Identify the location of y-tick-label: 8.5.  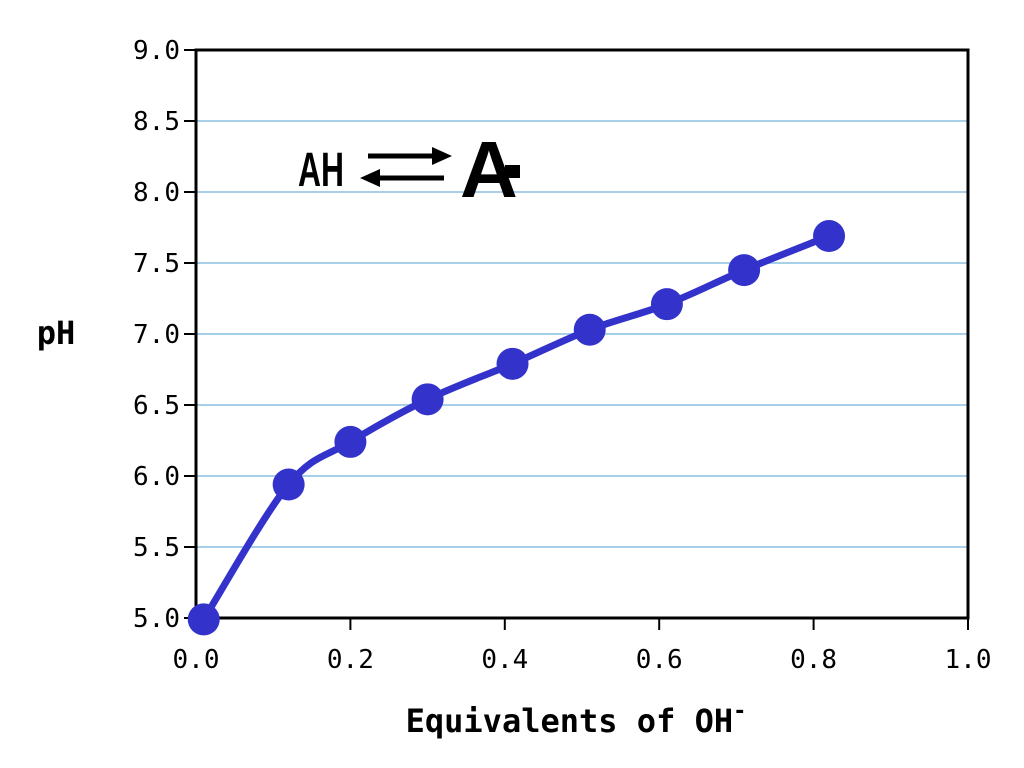
(156, 122).